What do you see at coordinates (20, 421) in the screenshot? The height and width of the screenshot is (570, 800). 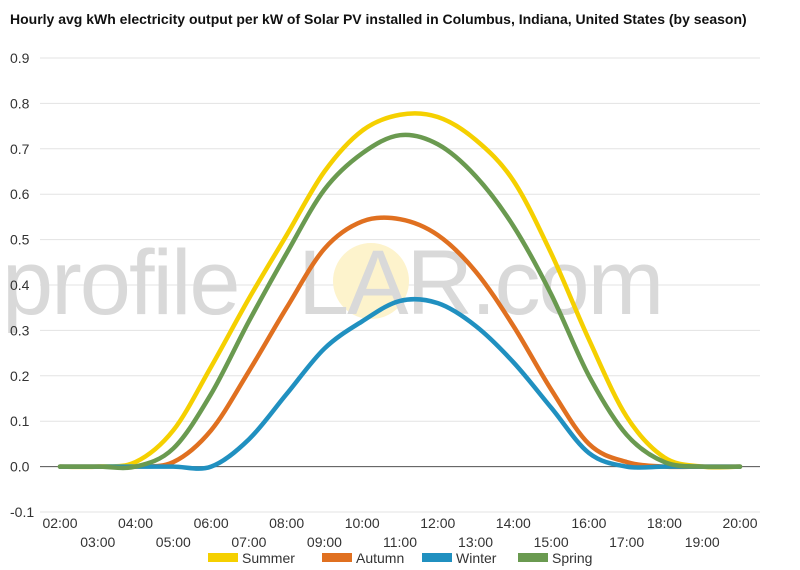 I see `y-tick-label: 0.1` at bounding box center [20, 421].